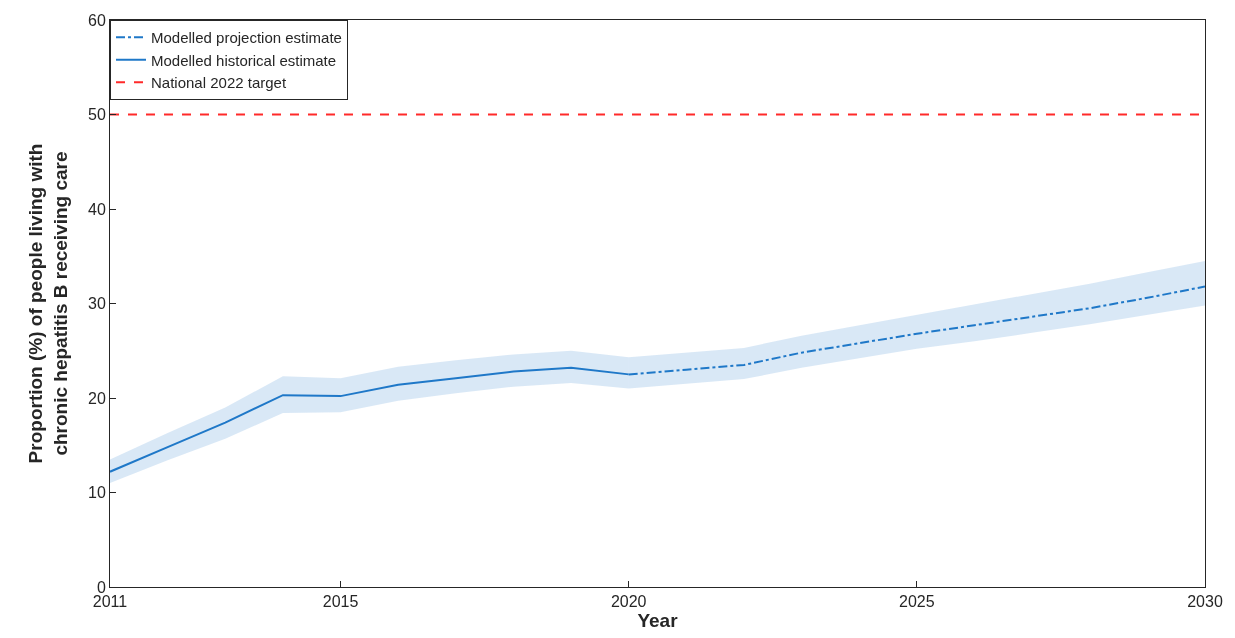 The height and width of the screenshot is (638, 1235). What do you see at coordinates (110, 602) in the screenshot?
I see `x-tick-label: 2011` at bounding box center [110, 602].